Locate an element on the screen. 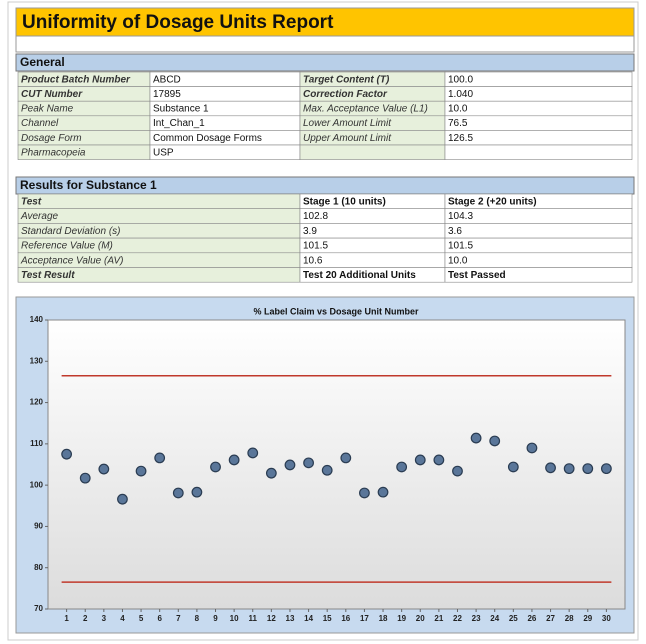  x-tick-label: 29 is located at coordinates (587, 618).